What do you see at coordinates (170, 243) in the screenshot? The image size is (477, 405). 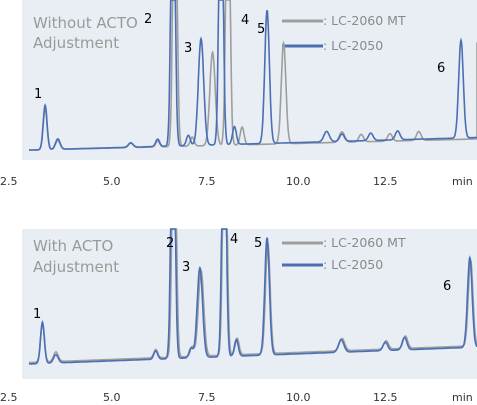 I see `panel-2-peak-label-2: 2` at bounding box center [170, 243].